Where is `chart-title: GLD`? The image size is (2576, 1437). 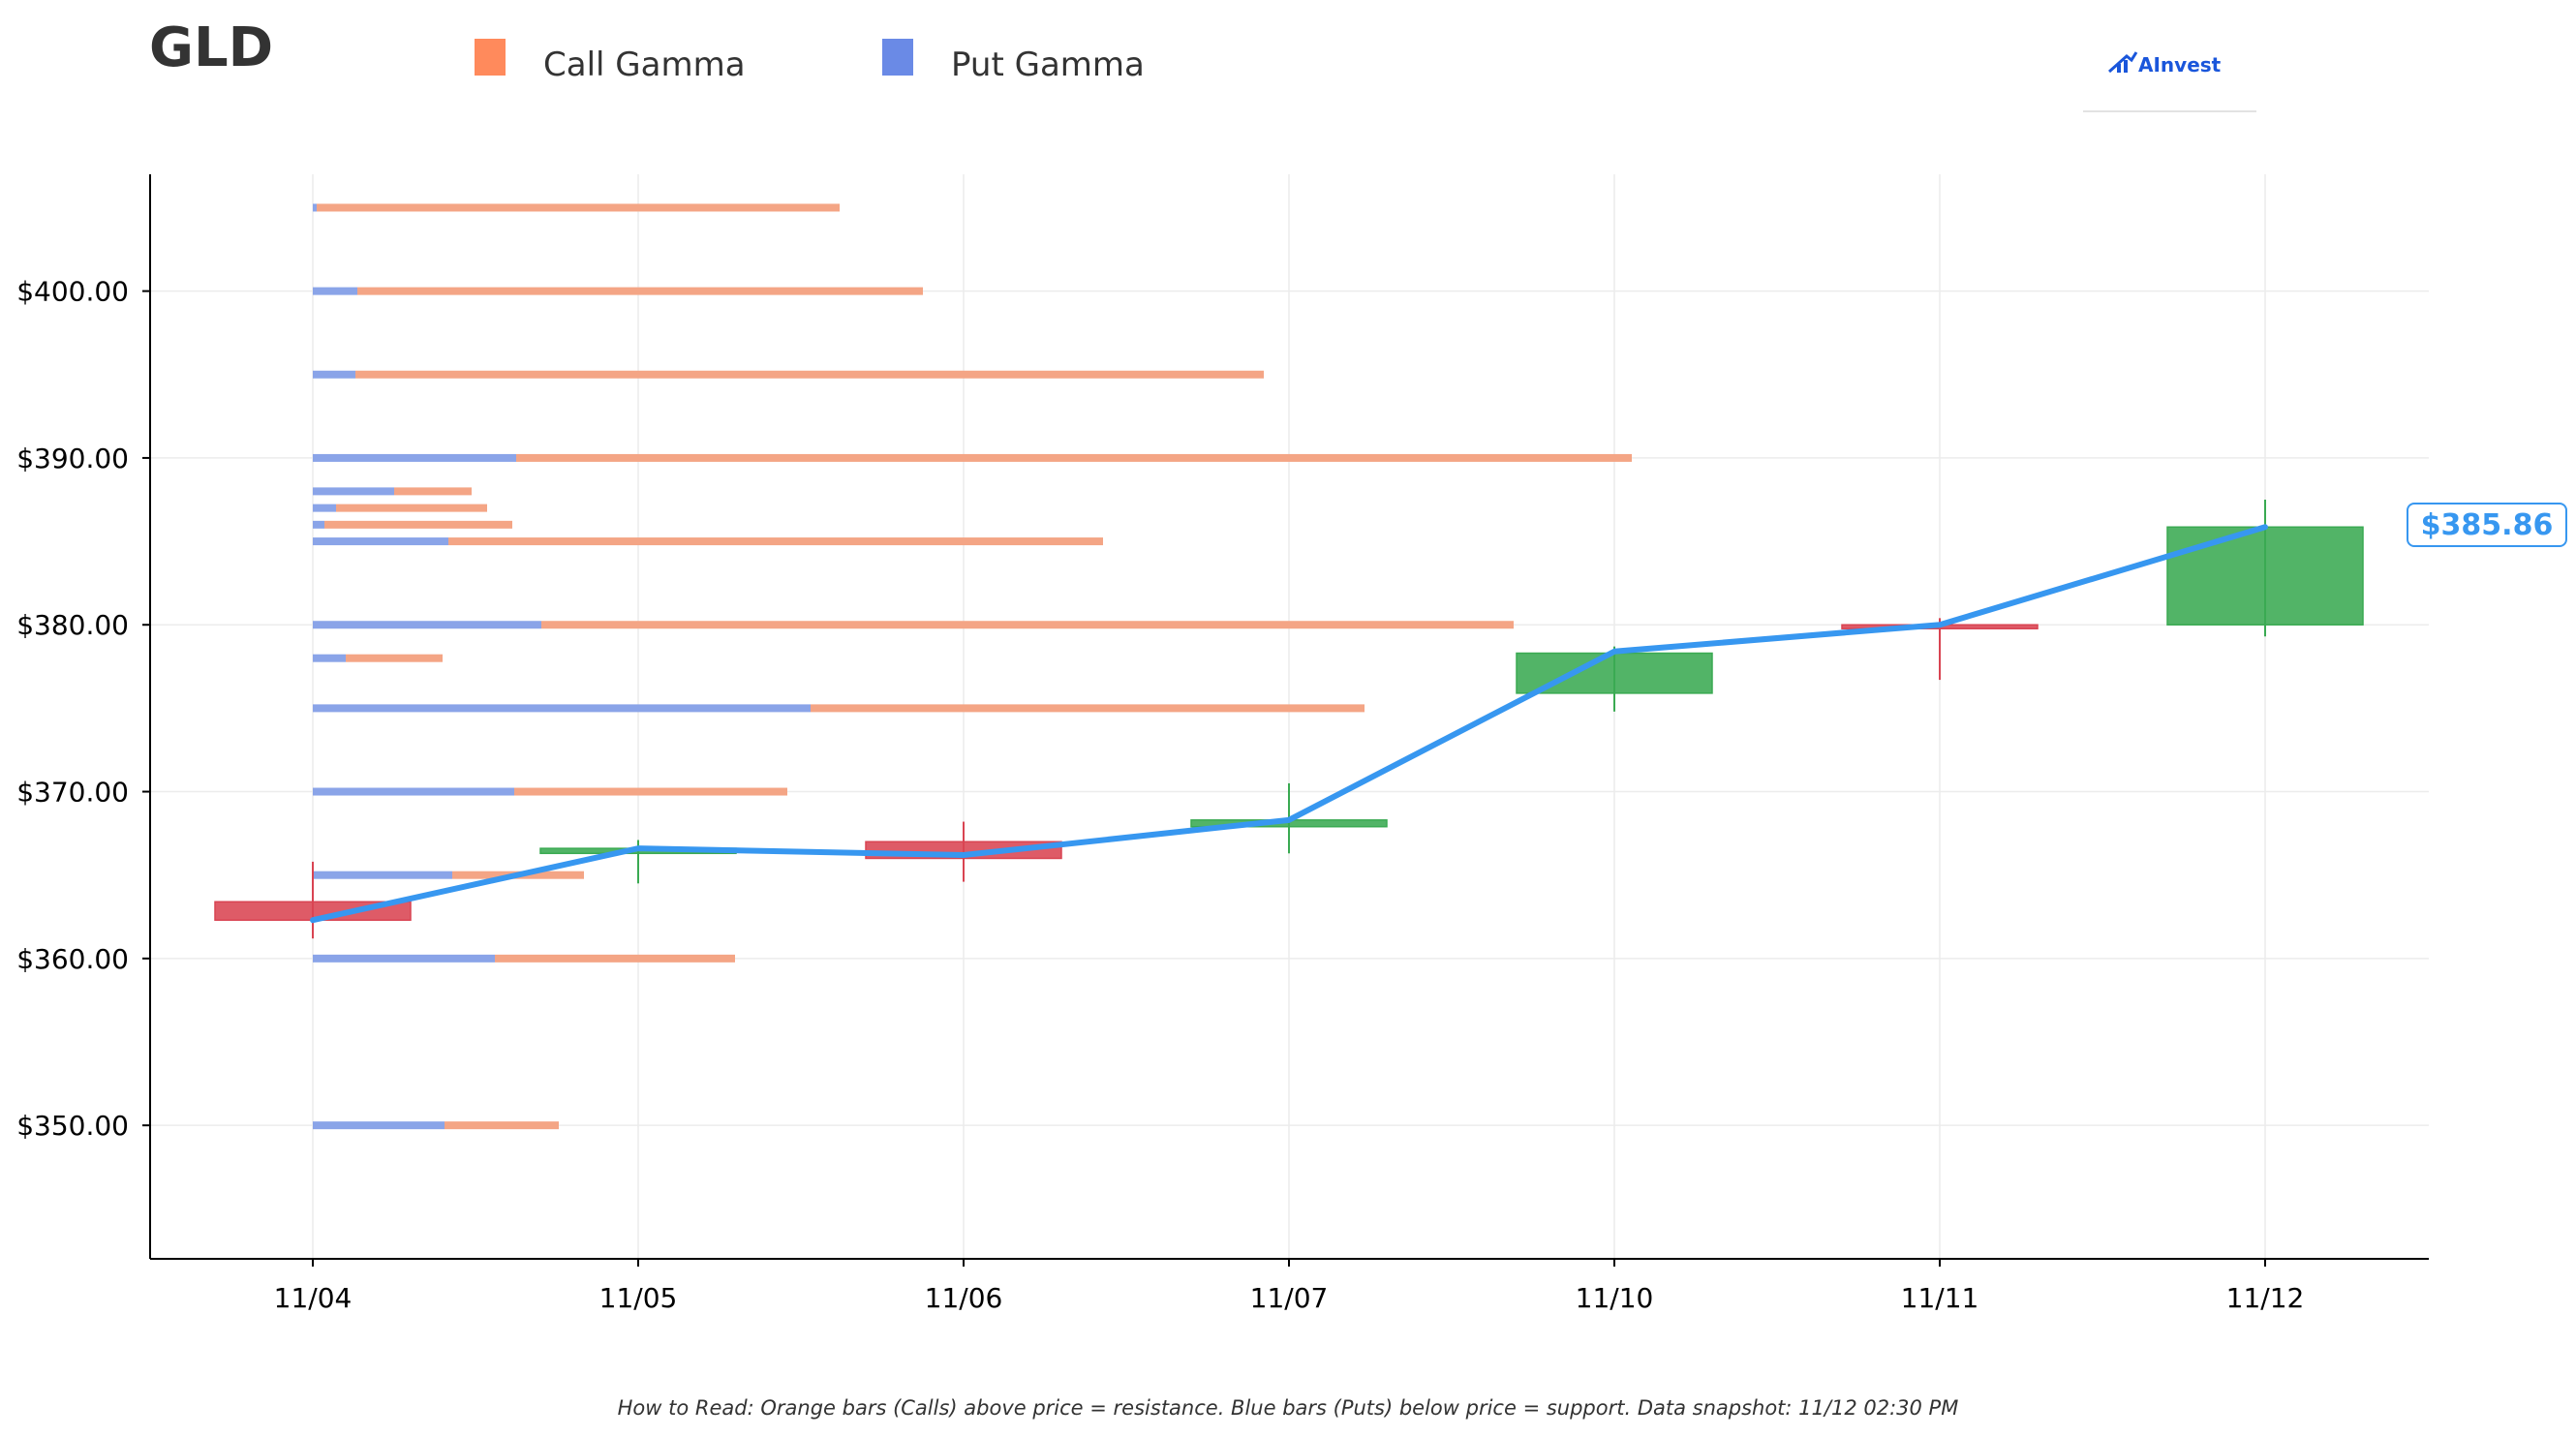 chart-title: GLD is located at coordinates (211, 48).